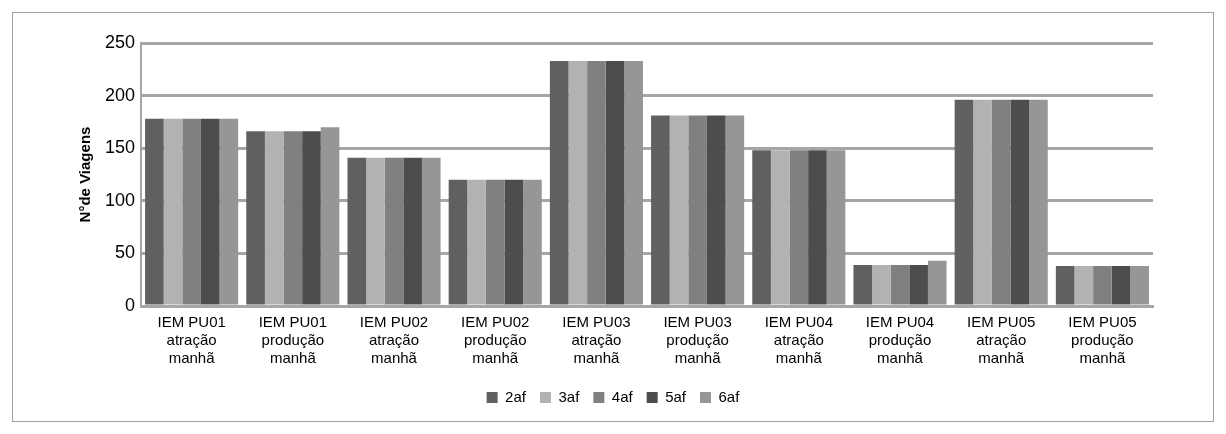  Describe the element at coordinates (120, 199) in the screenshot. I see `y-tick-label: 100` at that location.